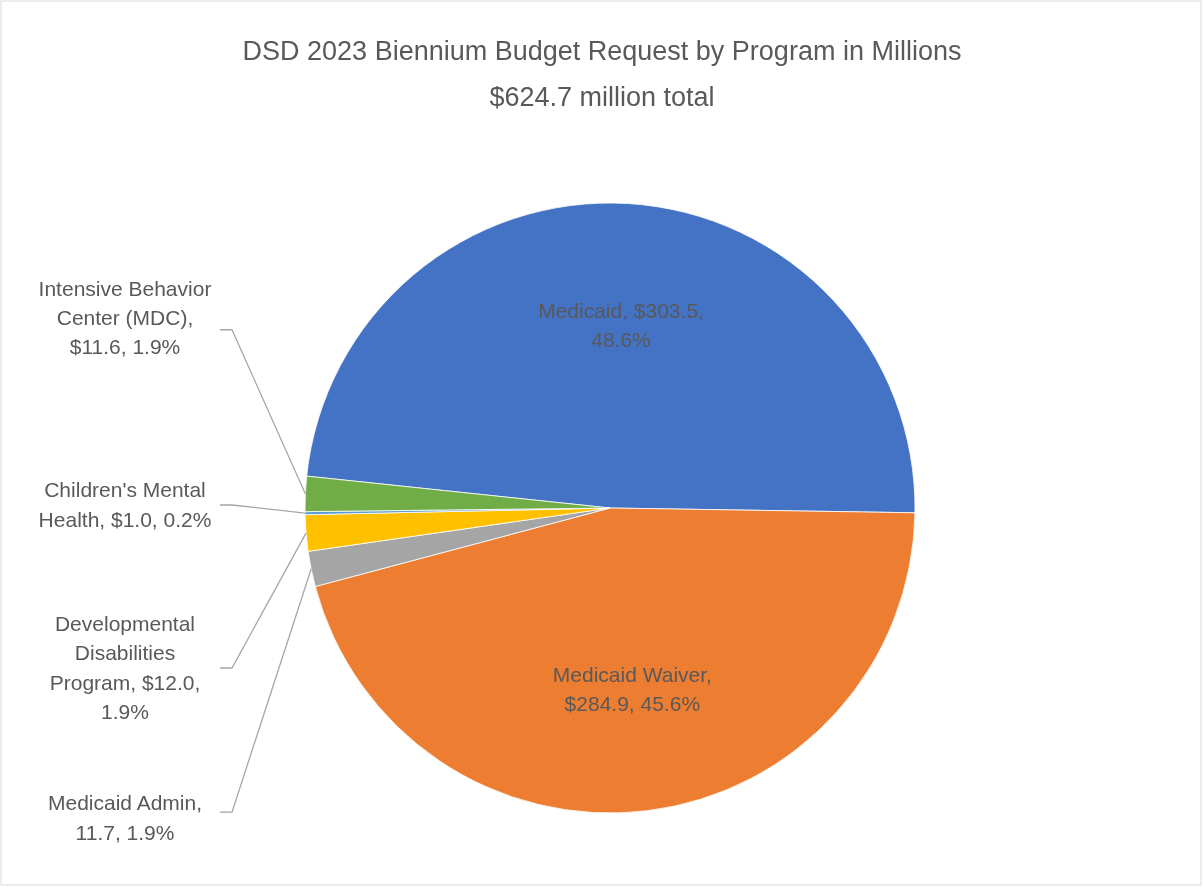 Image resolution: width=1204 pixels, height=888 pixels. What do you see at coordinates (621, 325) in the screenshot?
I see `slice-label: Medicaid, $303.5, 48.6%` at bounding box center [621, 325].